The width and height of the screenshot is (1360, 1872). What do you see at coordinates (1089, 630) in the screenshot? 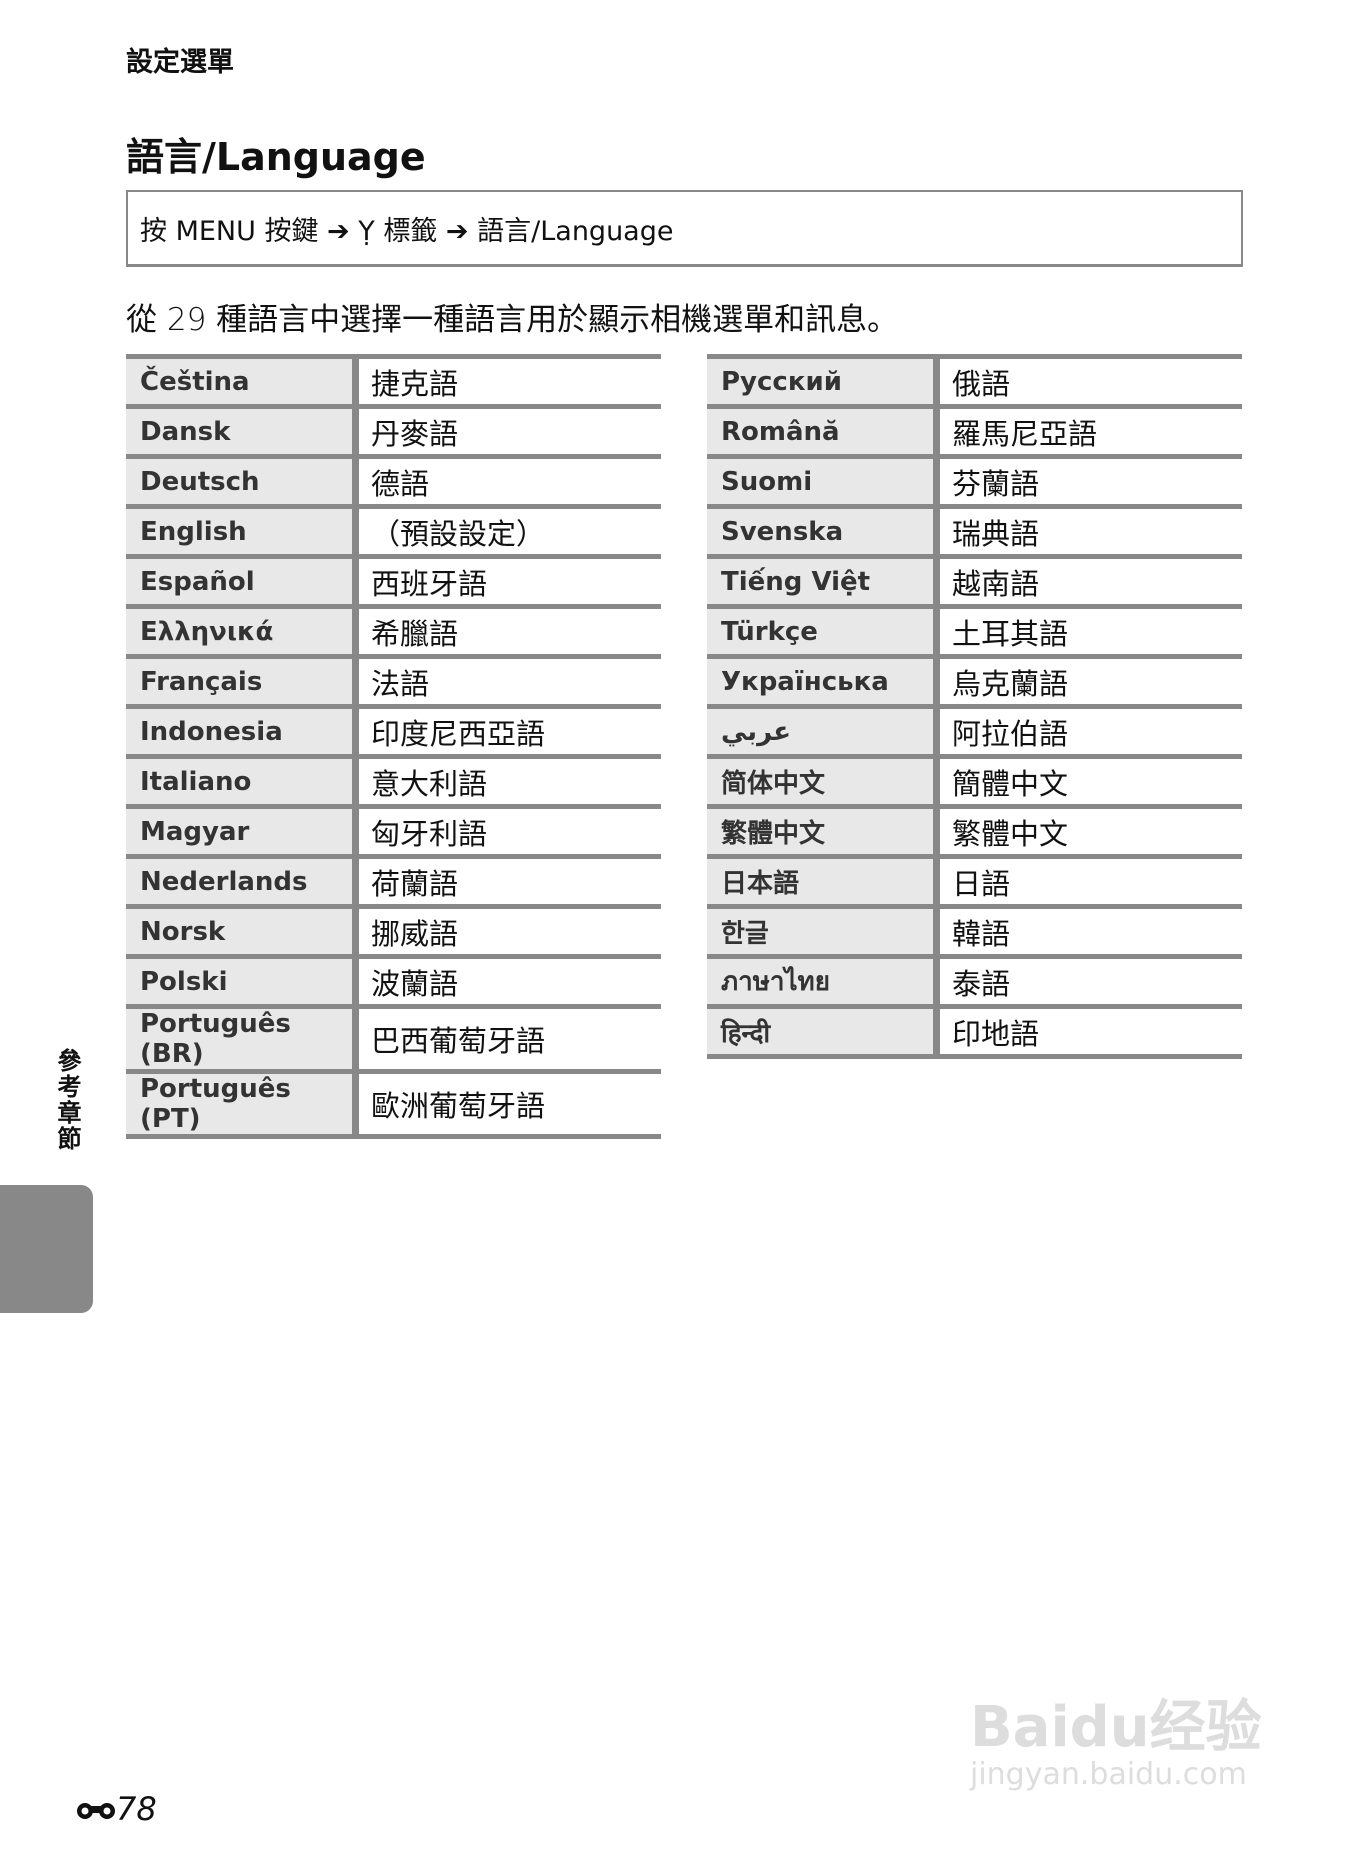
I see `language-translation: 土耳其語` at bounding box center [1089, 630].